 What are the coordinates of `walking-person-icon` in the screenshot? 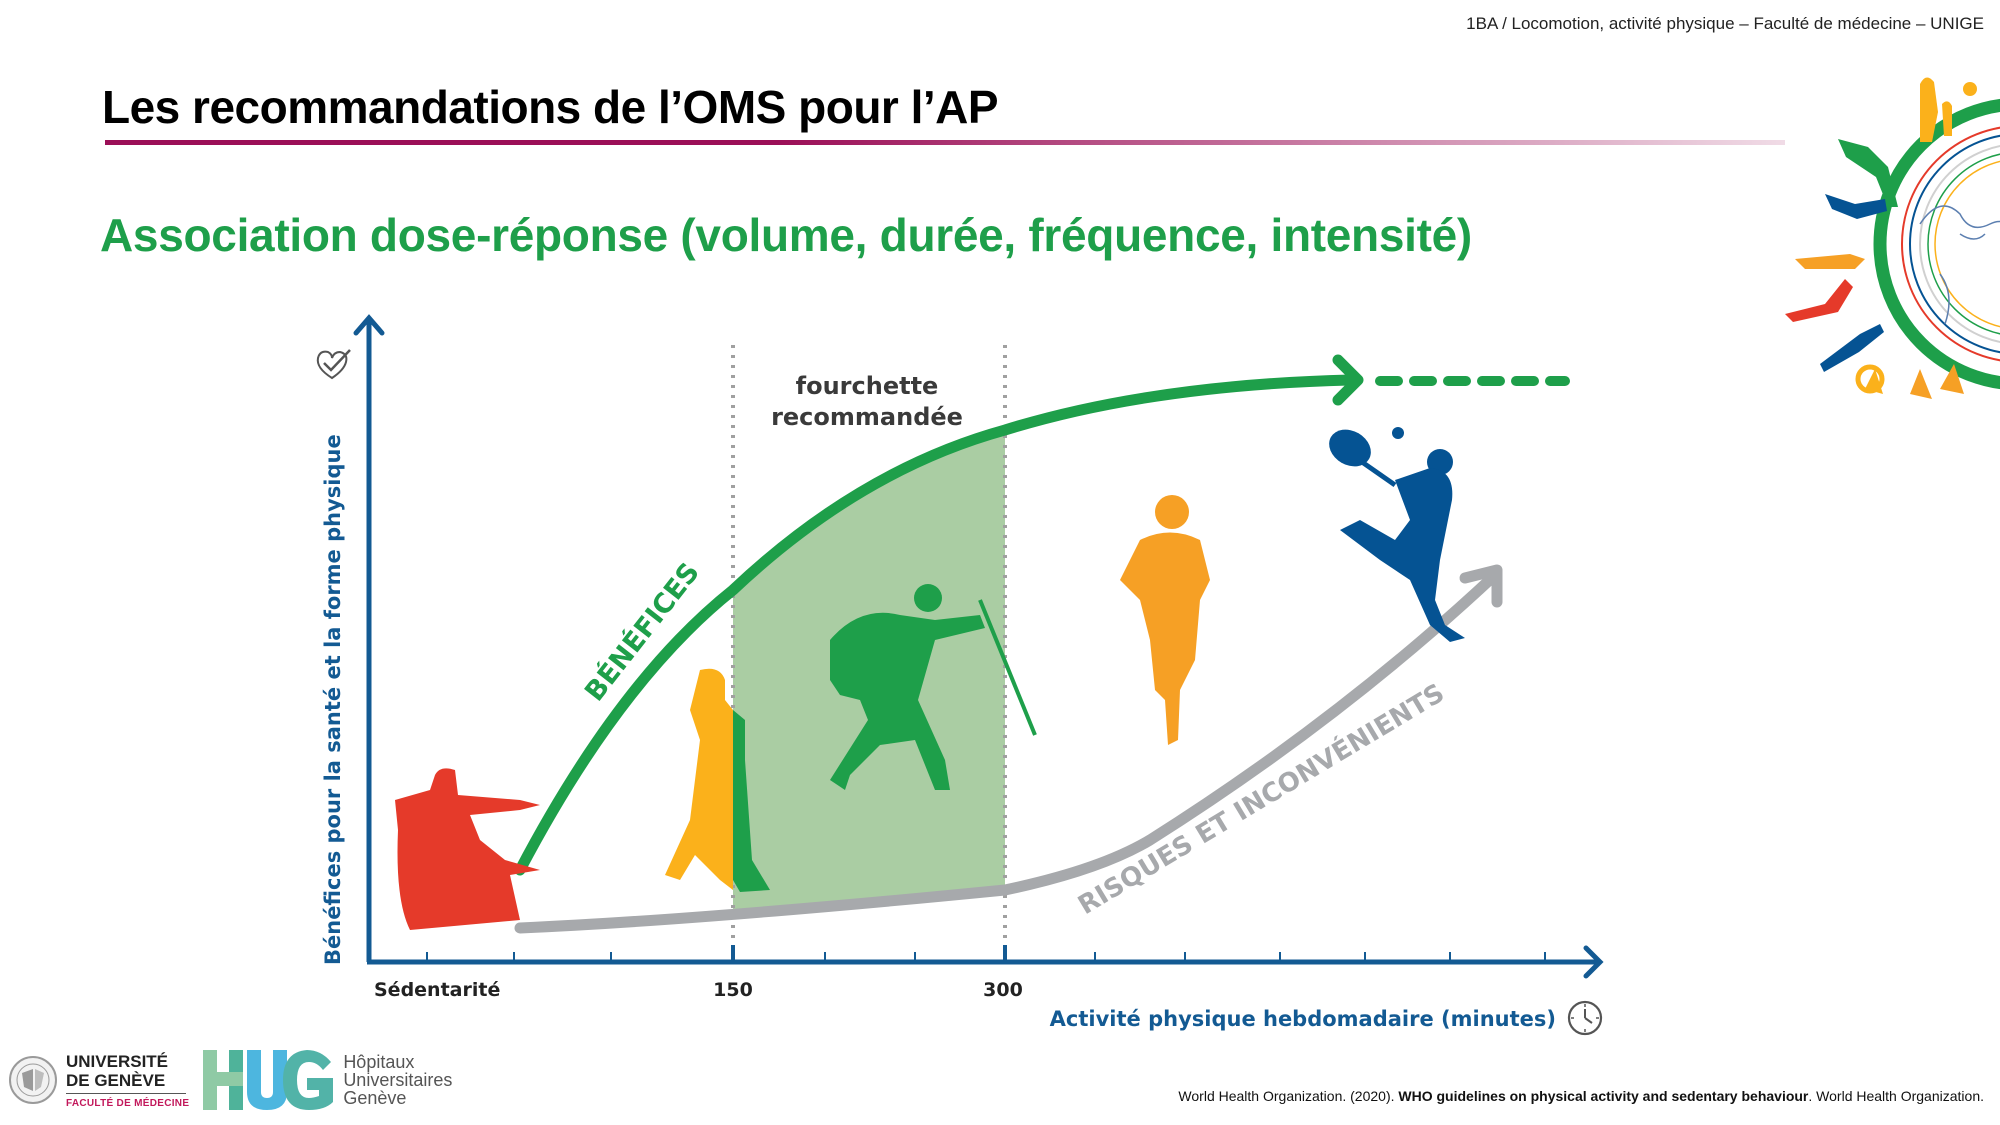 It's located at (717, 780).